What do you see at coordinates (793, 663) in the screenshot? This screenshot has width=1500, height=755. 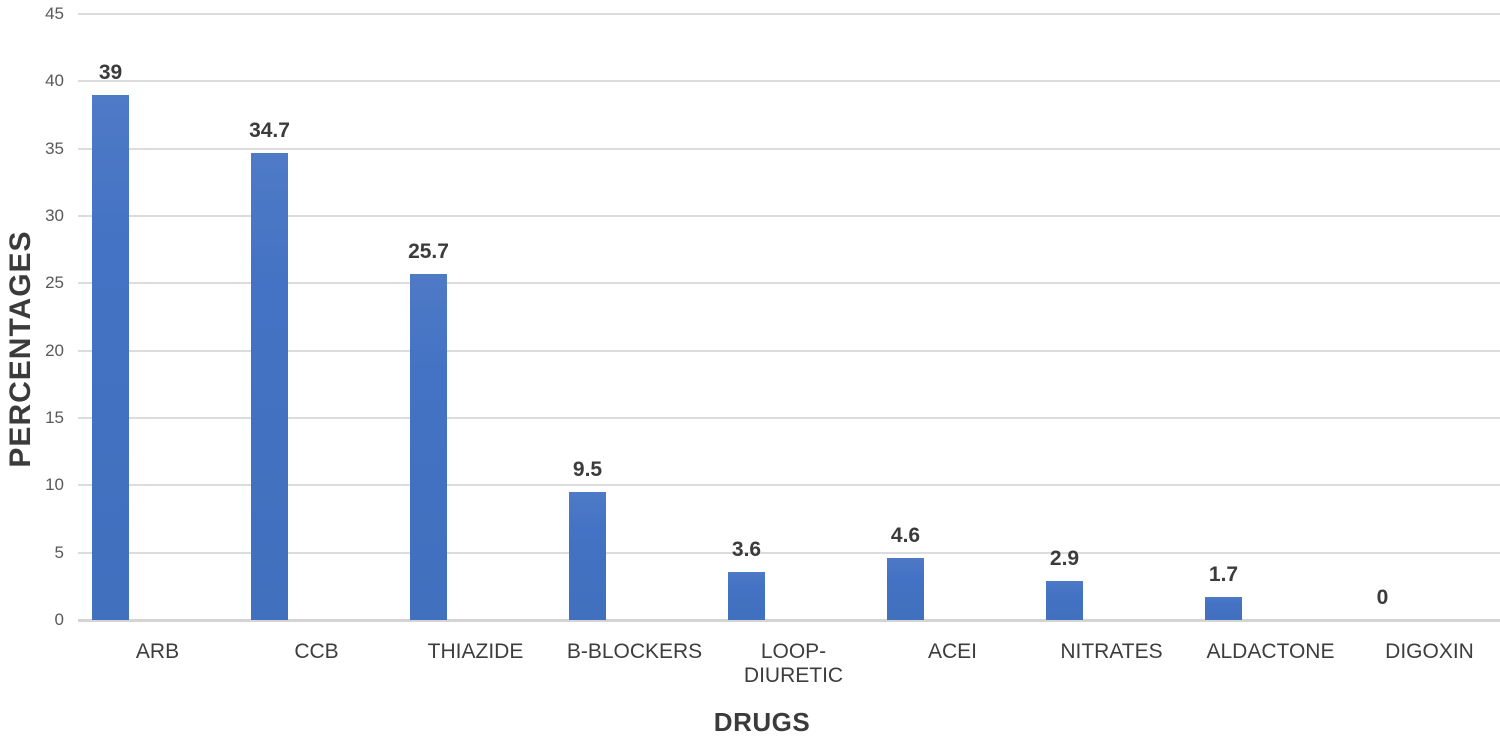 I see `x-category-label: LOOP-DIURETIC` at bounding box center [793, 663].